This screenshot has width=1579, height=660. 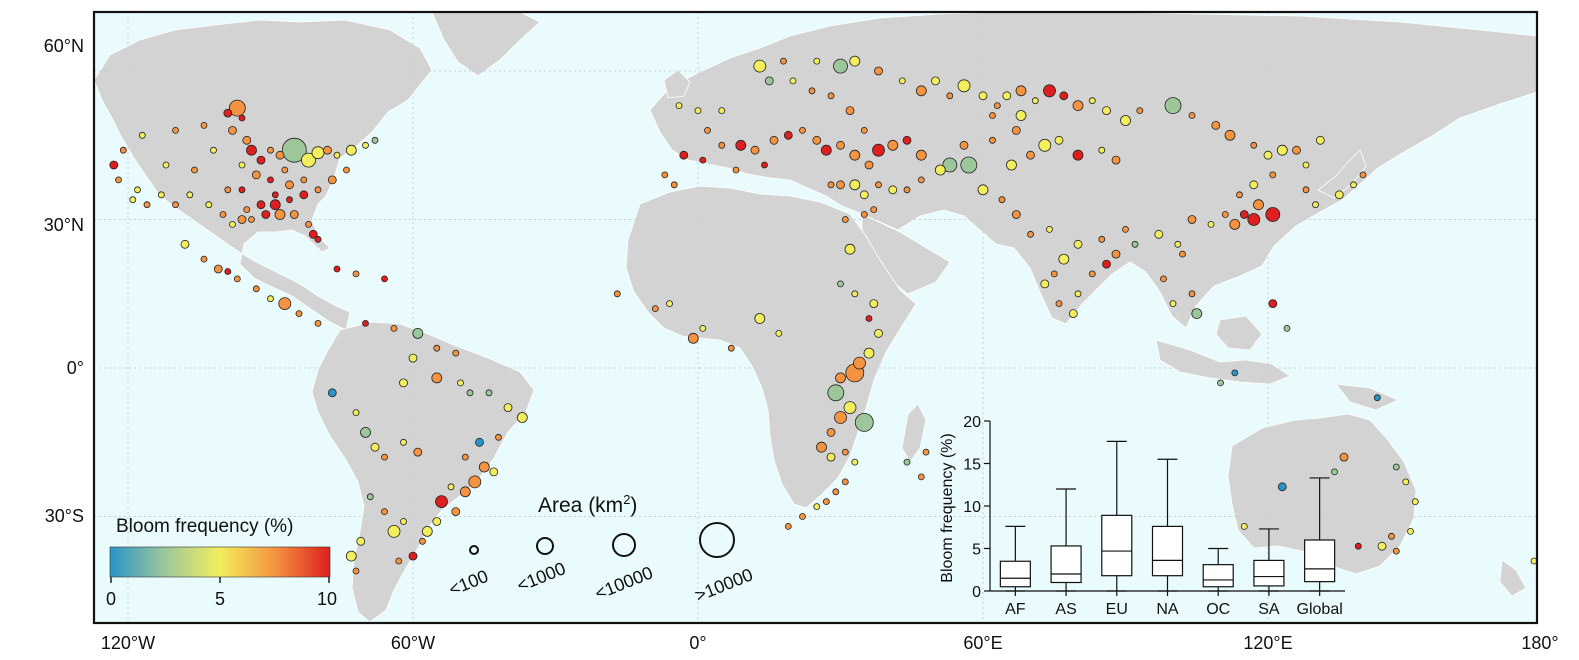 I want to click on landmass-britain, so click(x=677, y=84).